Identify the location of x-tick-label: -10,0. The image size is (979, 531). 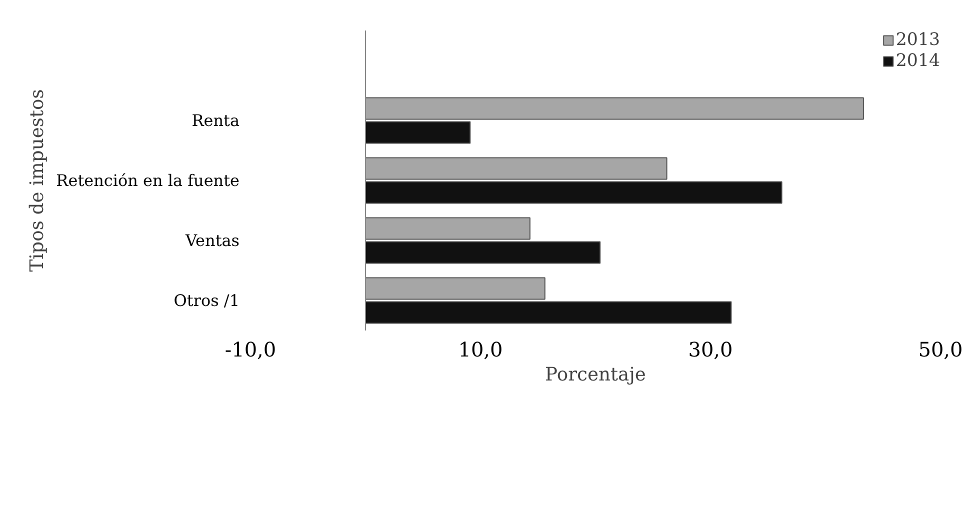
(250, 350).